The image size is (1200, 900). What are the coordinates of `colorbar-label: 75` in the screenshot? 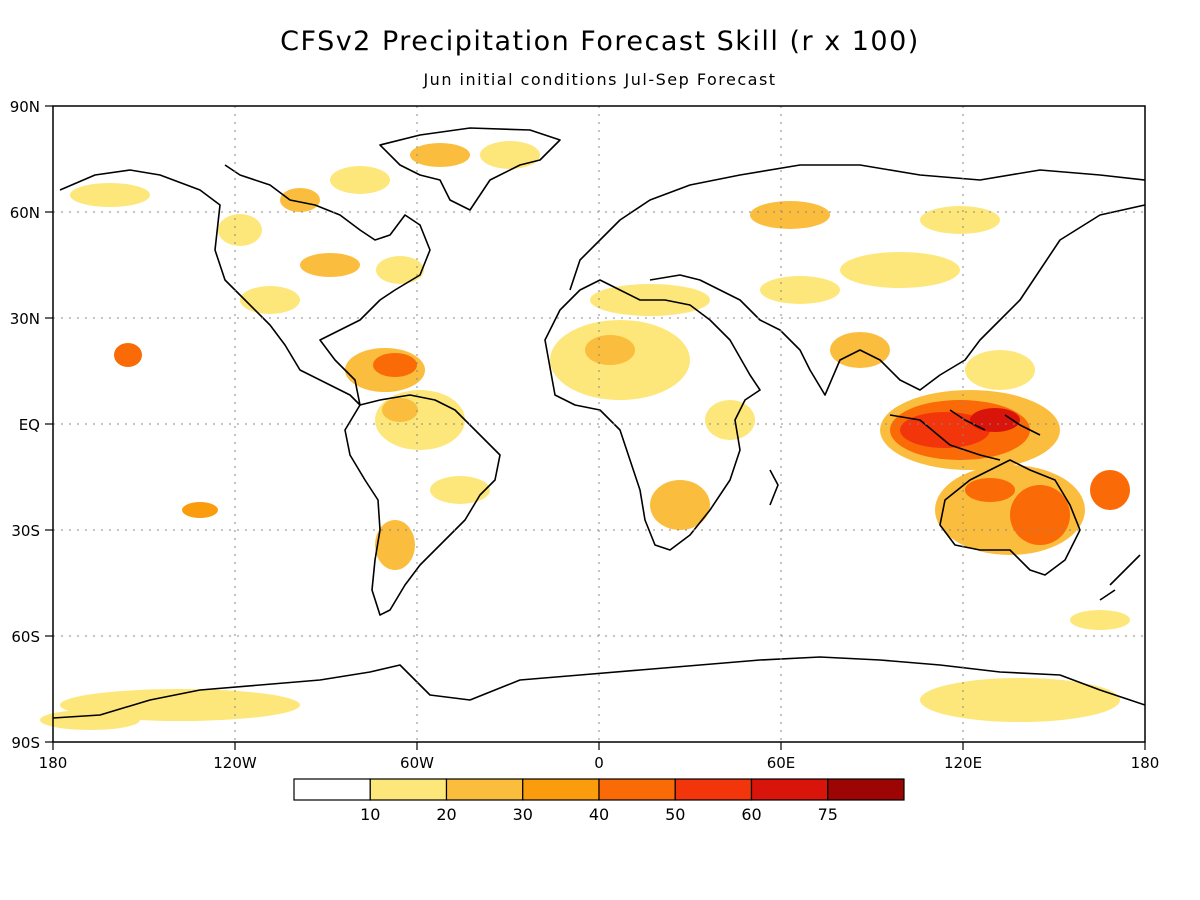 It's located at (828, 814).